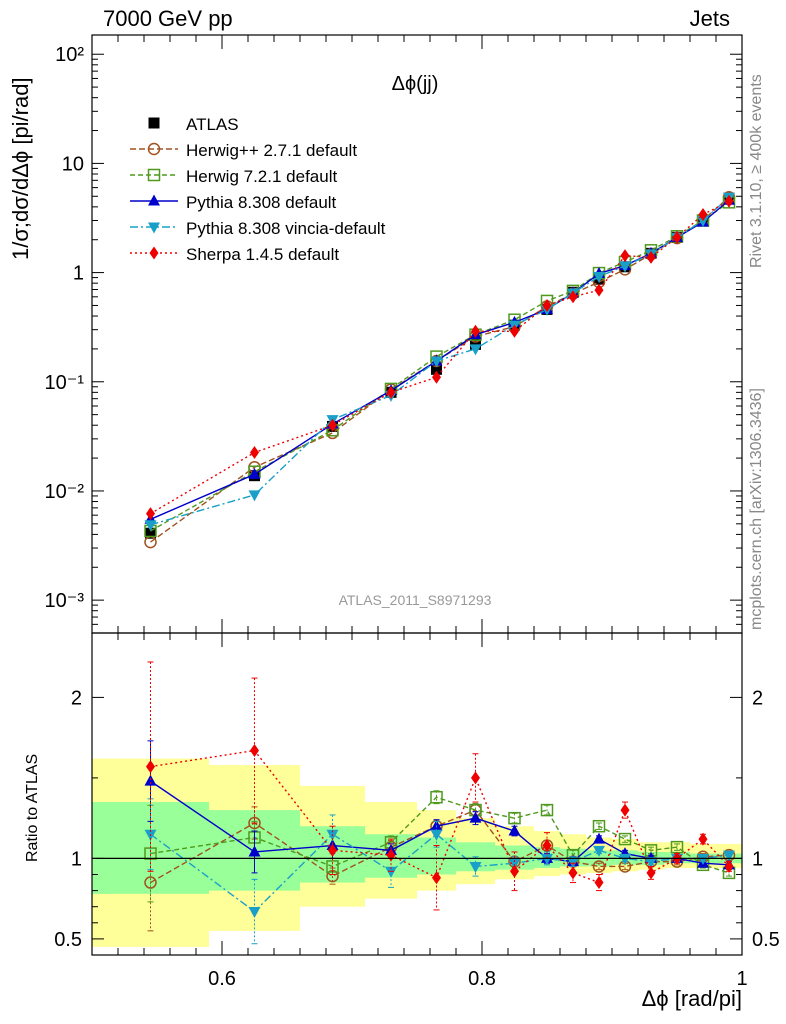 Image resolution: width=786 pixels, height=1024 pixels. Describe the element at coordinates (286, 228) in the screenshot. I see `legend-label: Pythia 8.308 vincia-default` at that location.